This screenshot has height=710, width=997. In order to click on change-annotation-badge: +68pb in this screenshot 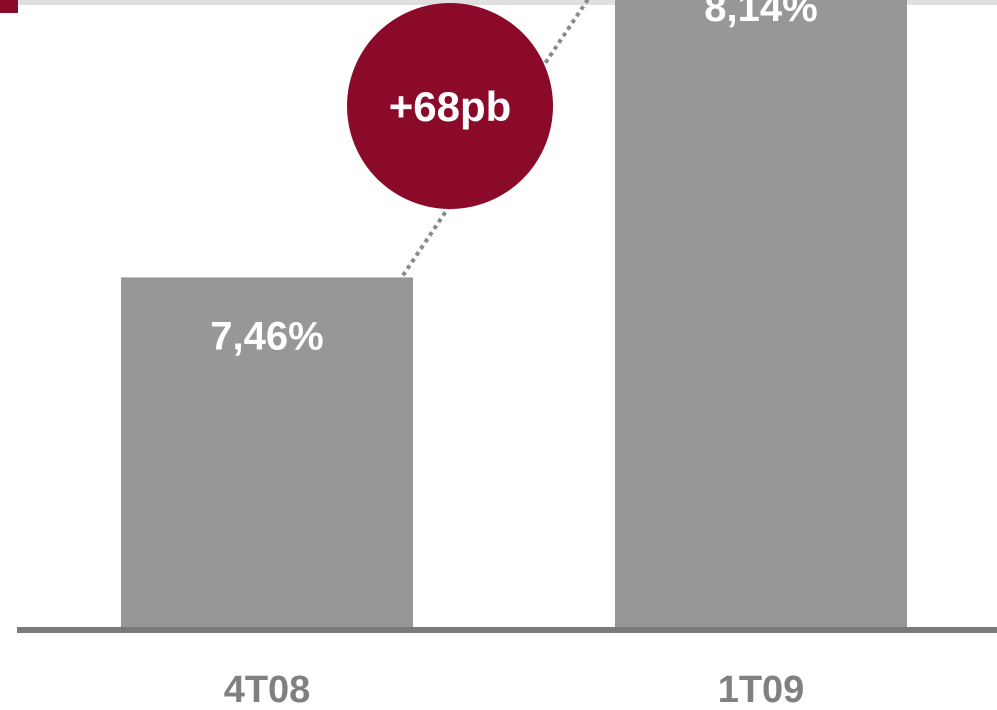, I will do `click(450, 106)`.